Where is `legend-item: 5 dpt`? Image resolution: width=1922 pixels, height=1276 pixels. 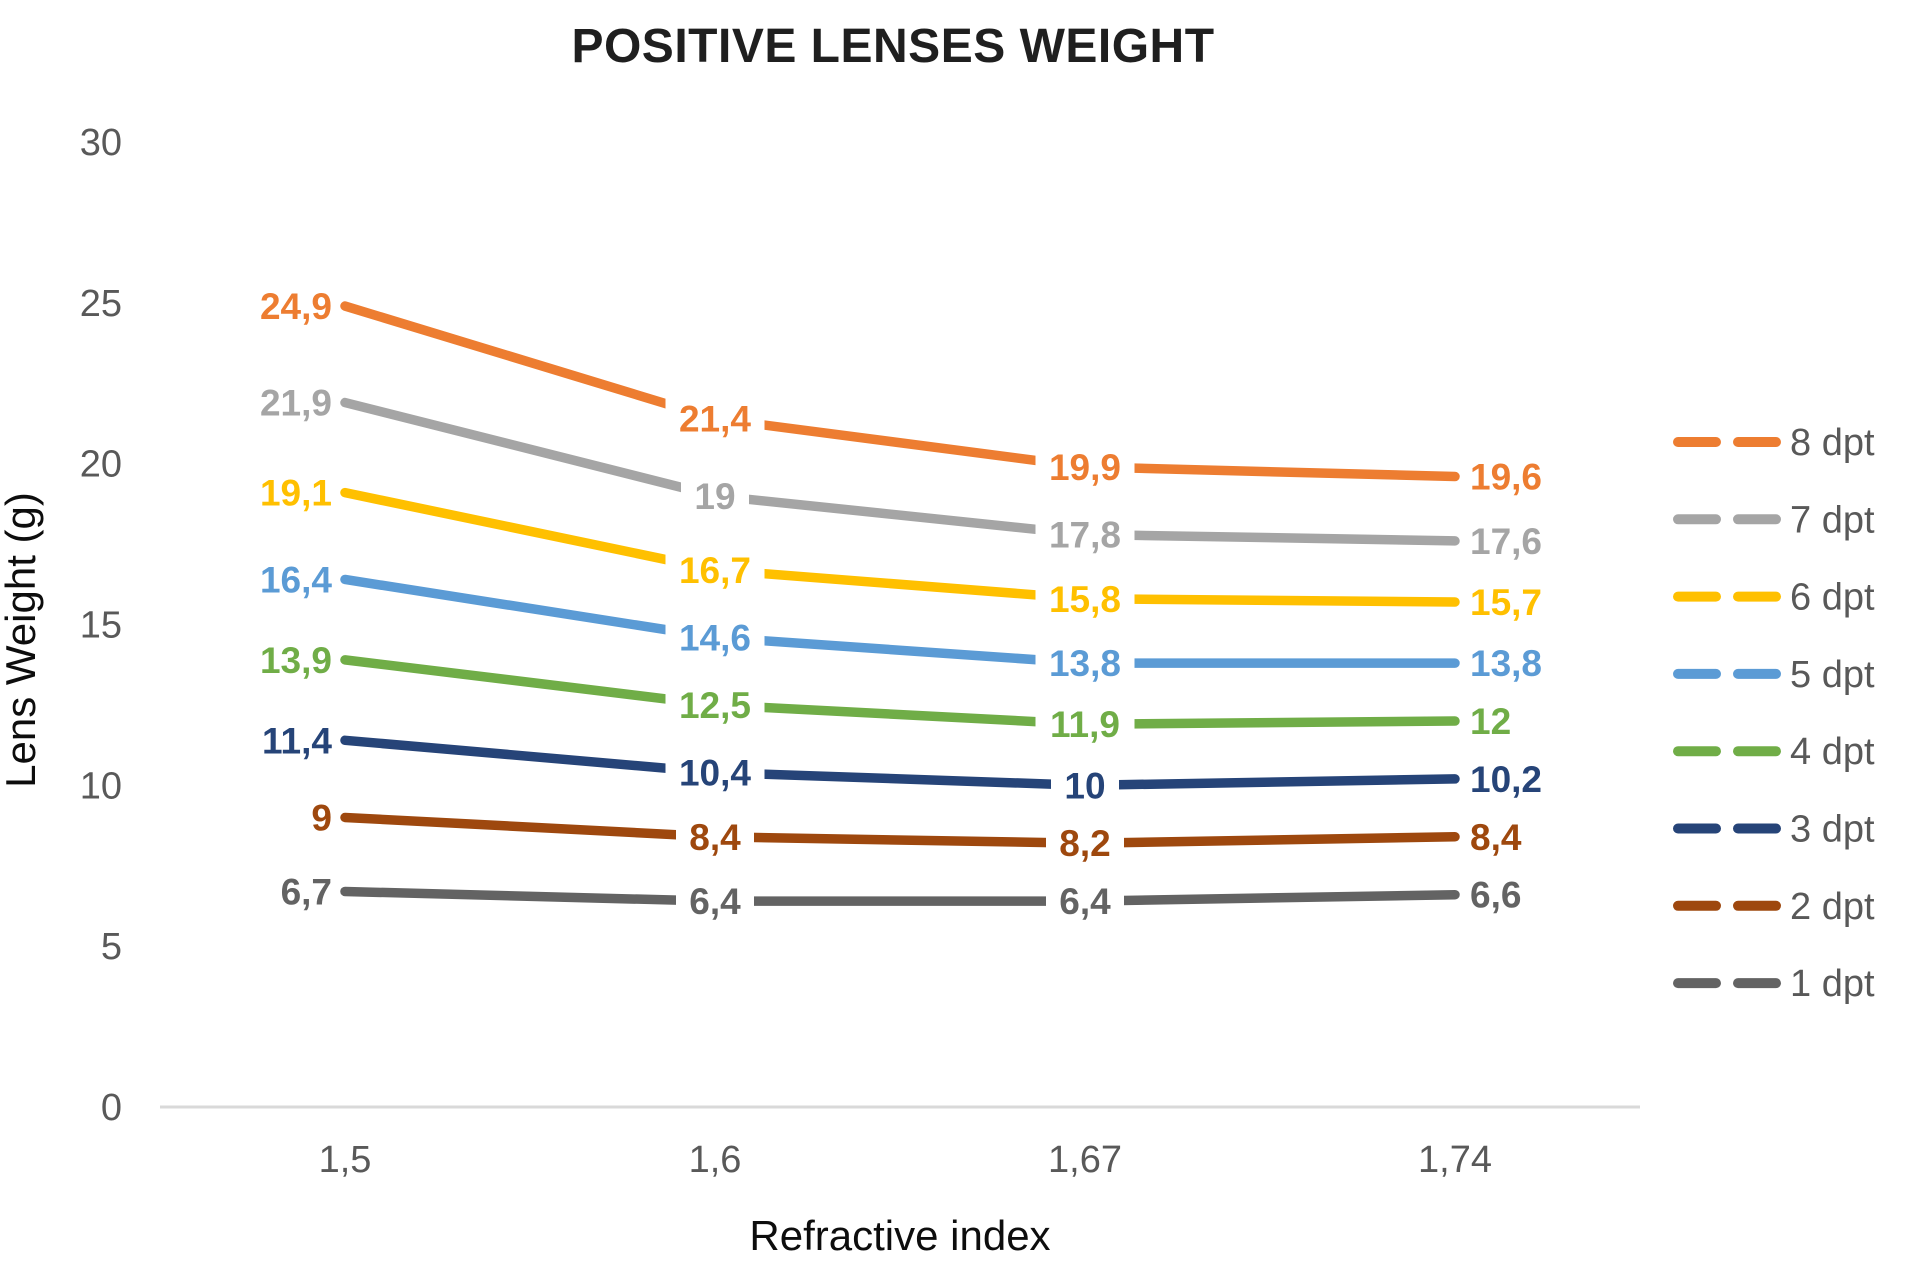 legend-item: 5 dpt is located at coordinates (1774, 675).